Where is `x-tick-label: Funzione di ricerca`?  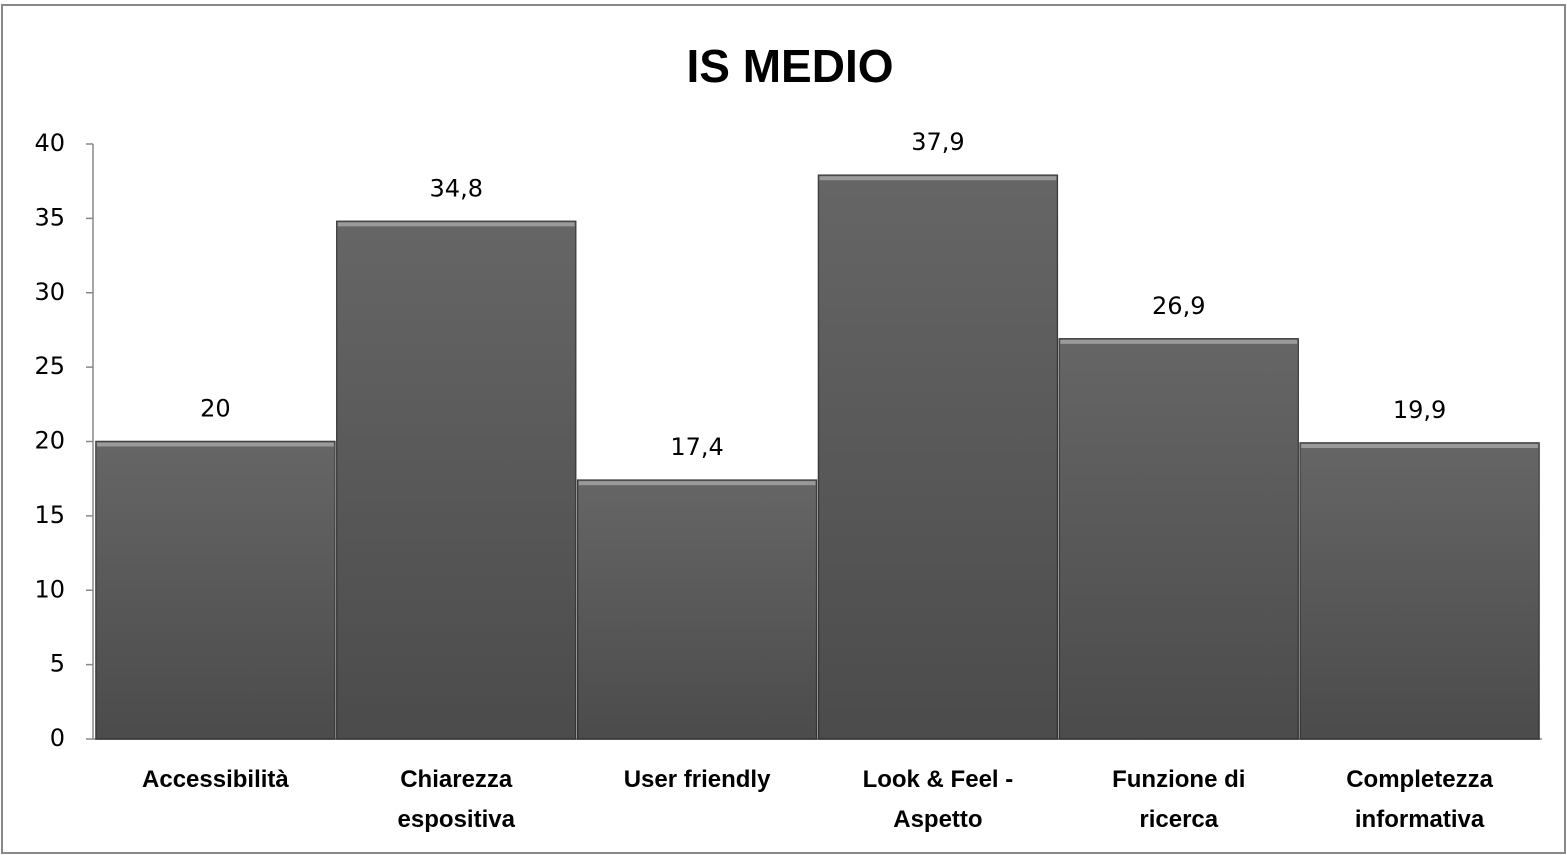 x-tick-label: Funzione di ricerca is located at coordinates (1179, 799).